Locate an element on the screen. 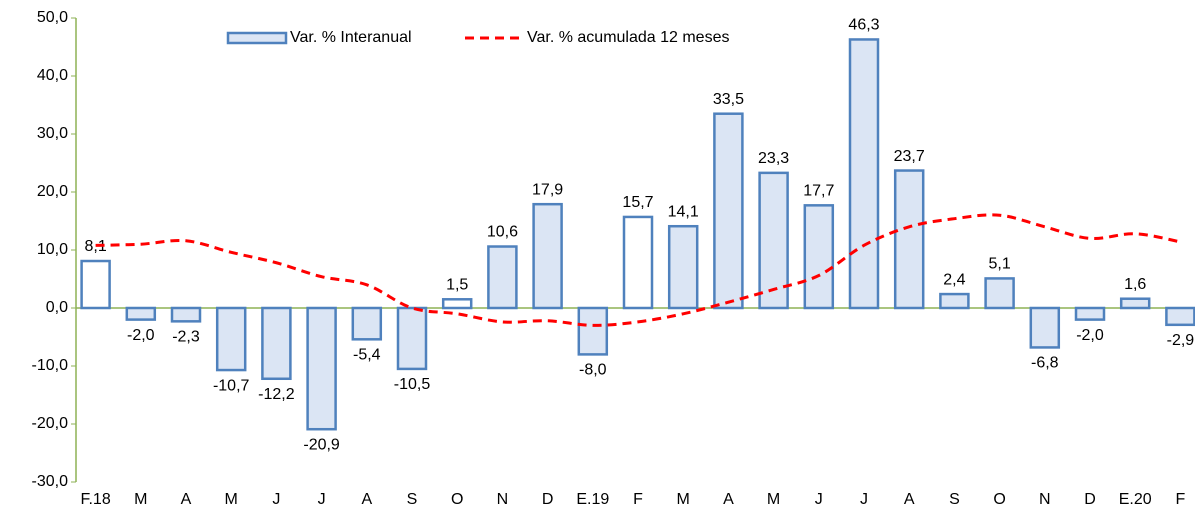 Image resolution: width=1195 pixels, height=514 pixels. y-tick-label: 40,0 is located at coordinates (52, 75).